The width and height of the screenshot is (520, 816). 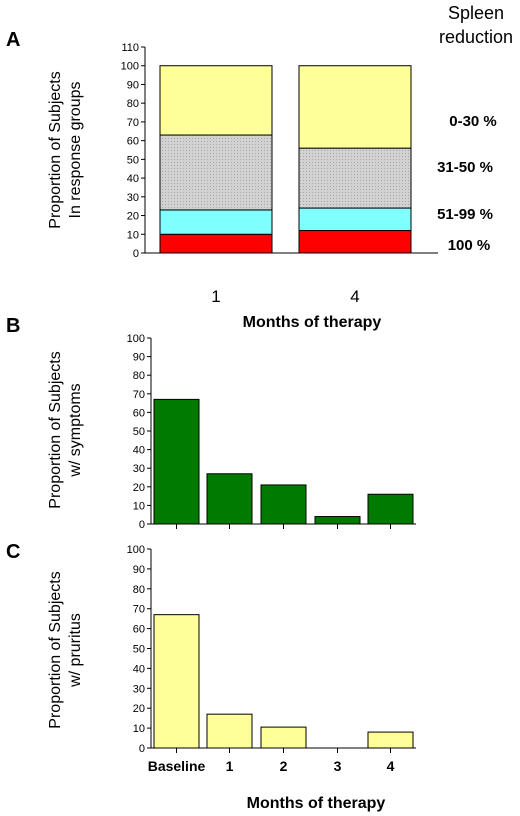 What do you see at coordinates (133, 179) in the screenshot?
I see `panel-a-ytick-label: 40` at bounding box center [133, 179].